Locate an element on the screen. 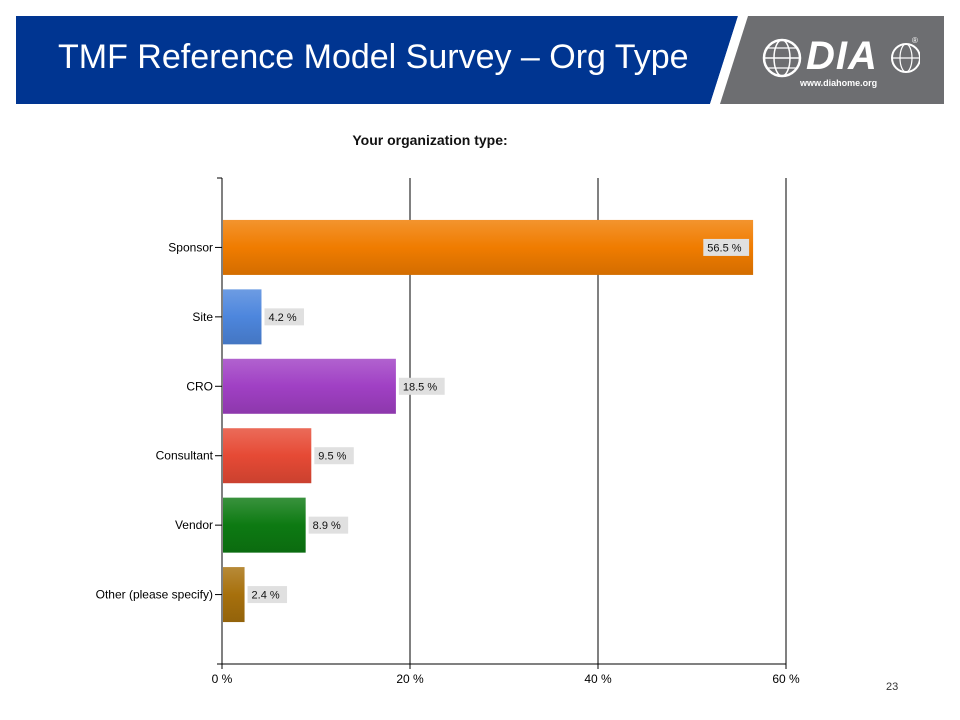  category-label: Site is located at coordinates (202, 317).